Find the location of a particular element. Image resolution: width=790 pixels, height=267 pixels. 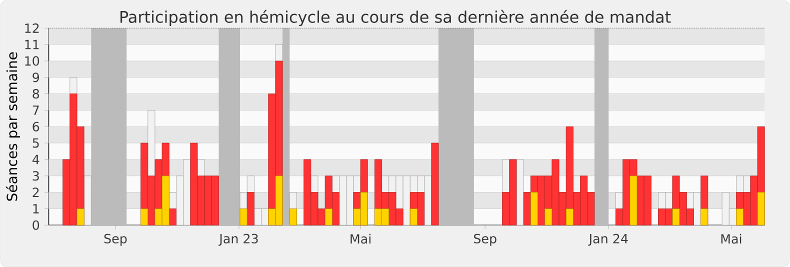

y-tick-label: 10 is located at coordinates (32, 61).